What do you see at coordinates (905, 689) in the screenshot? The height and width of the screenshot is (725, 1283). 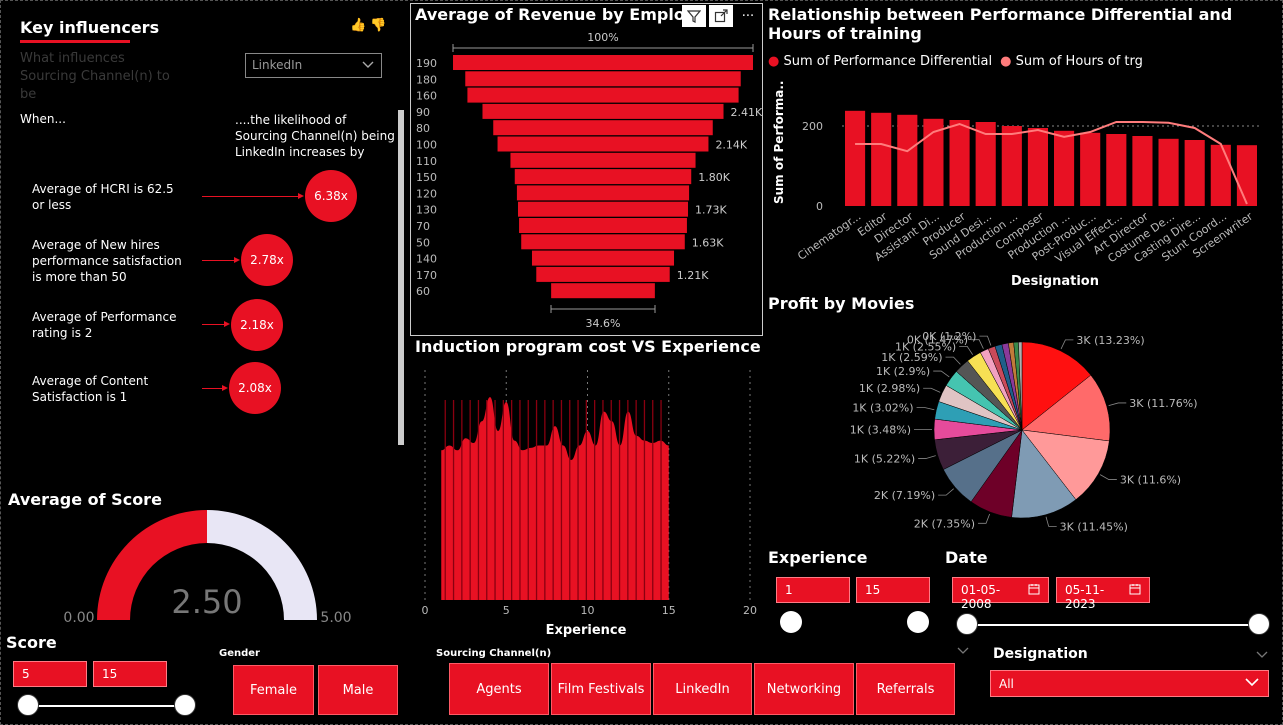 I see `sourcing-option-referrals: Referrals` at bounding box center [905, 689].